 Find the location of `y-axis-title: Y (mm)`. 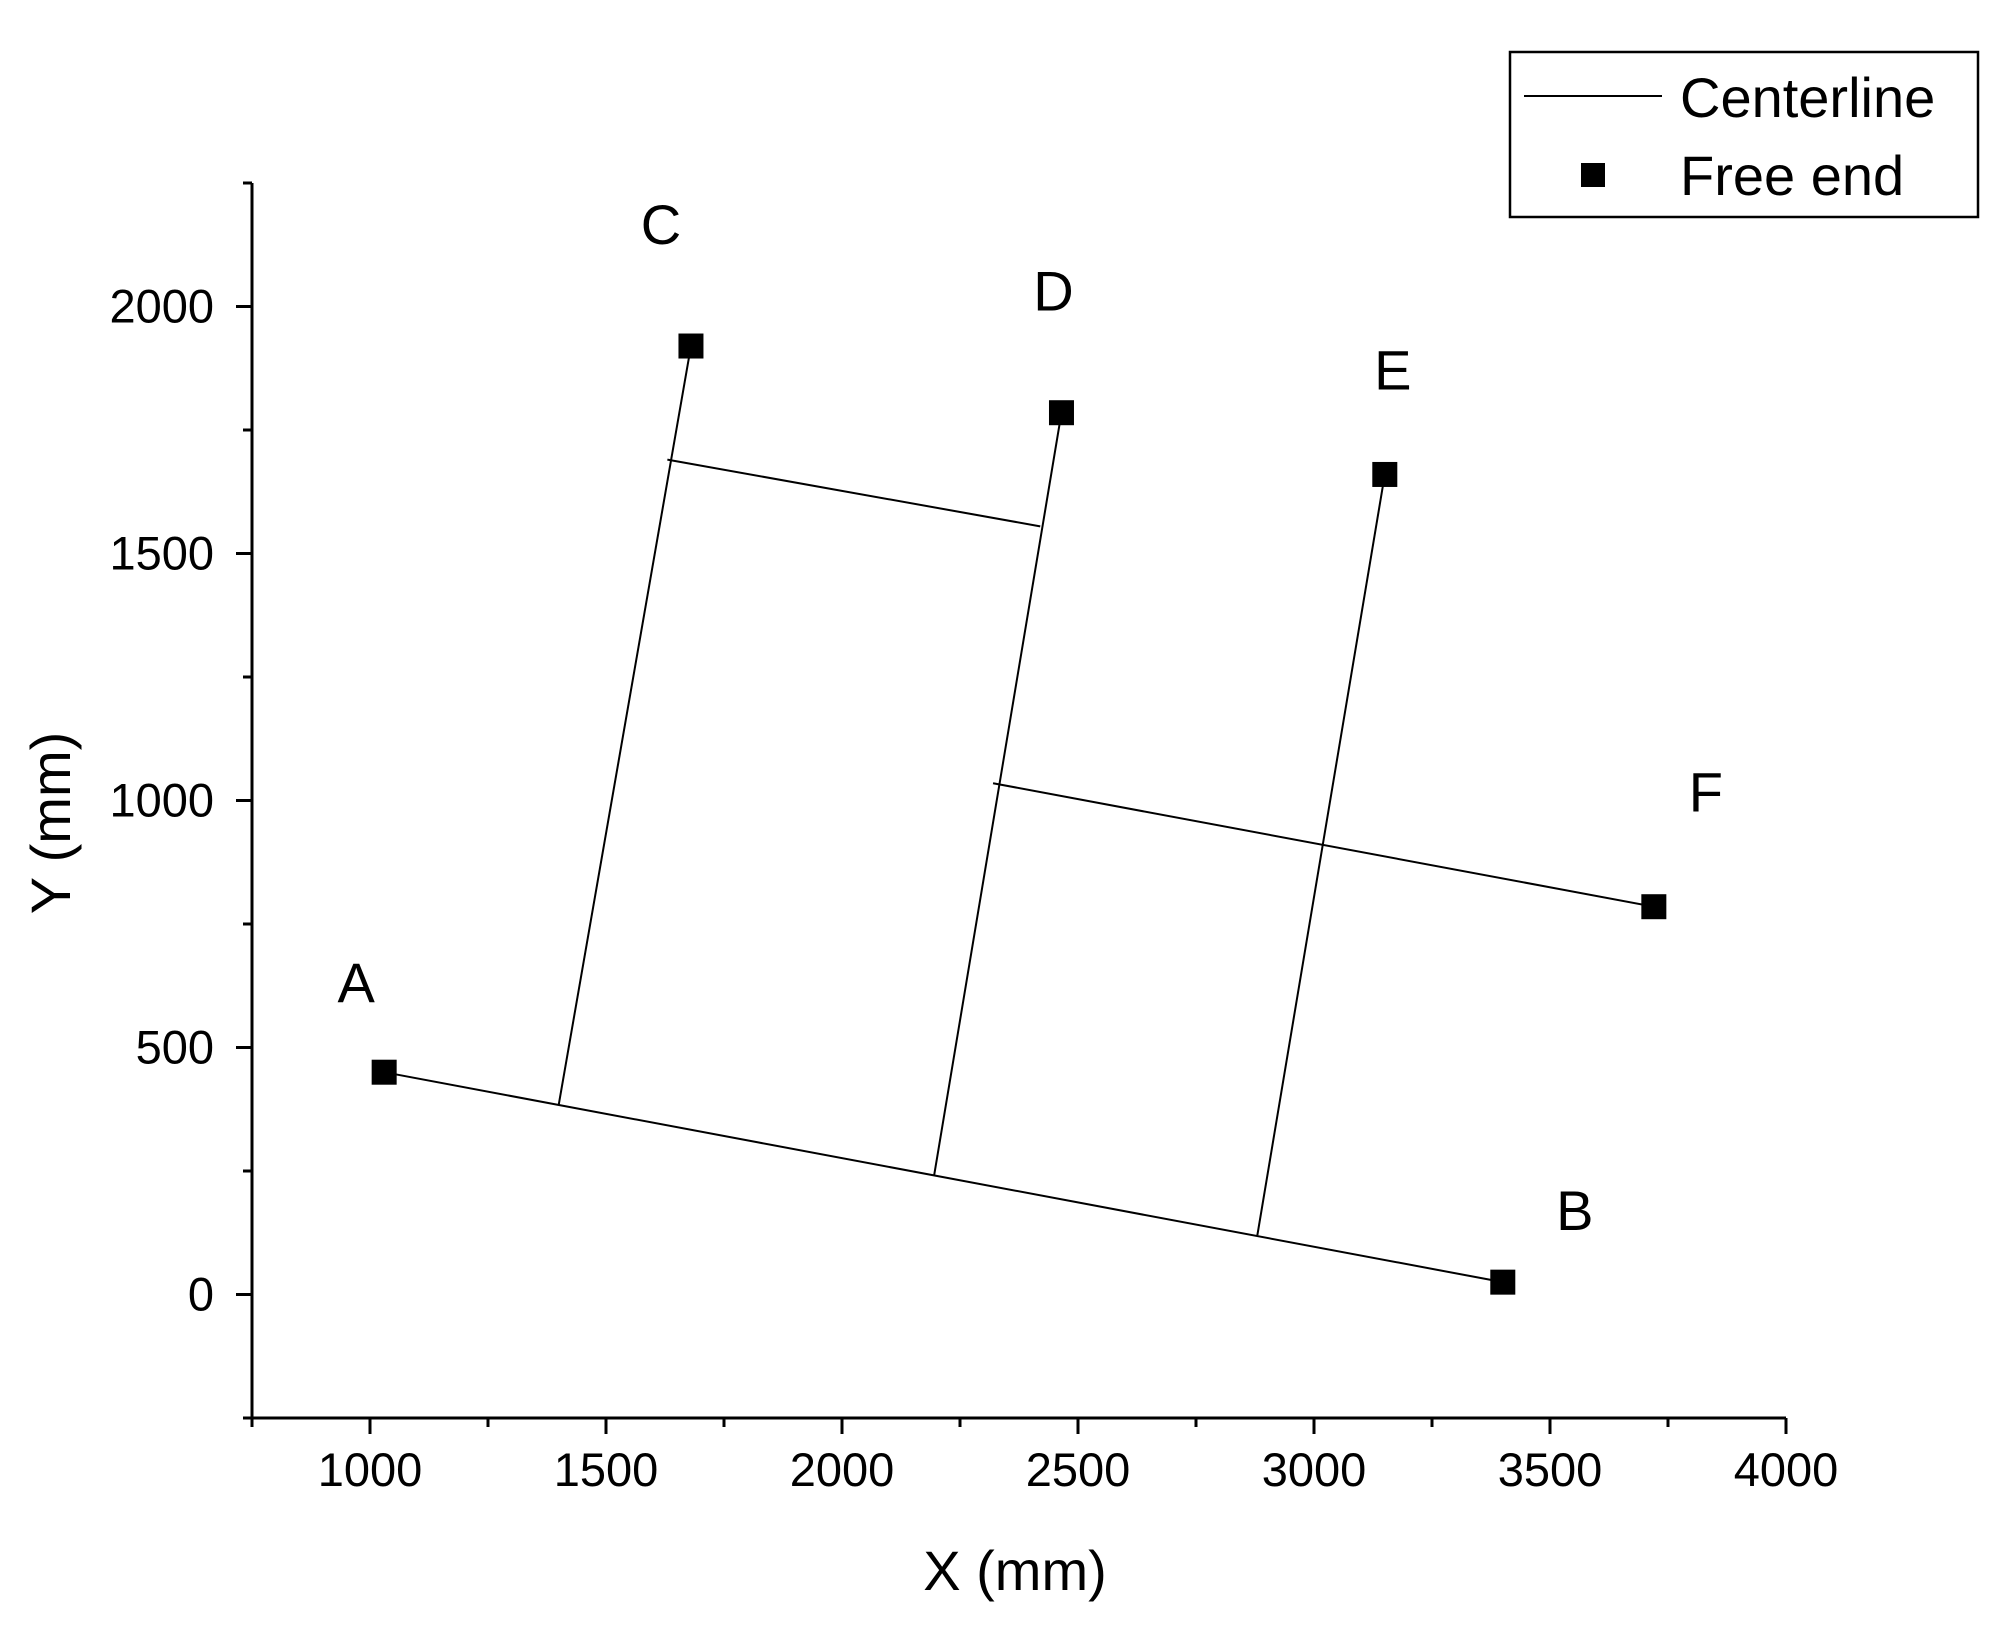

y-axis-title: Y (mm) is located at coordinates (50, 823).